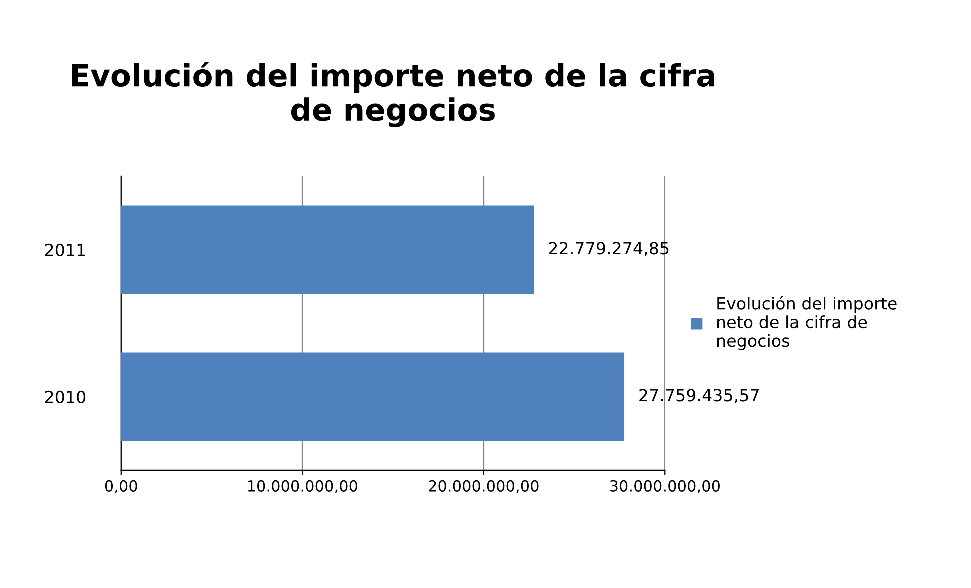 This screenshot has height=588, width=971. What do you see at coordinates (807, 323) in the screenshot?
I see `legend-label: Evolución del importe neto de la cifra de negocios` at bounding box center [807, 323].